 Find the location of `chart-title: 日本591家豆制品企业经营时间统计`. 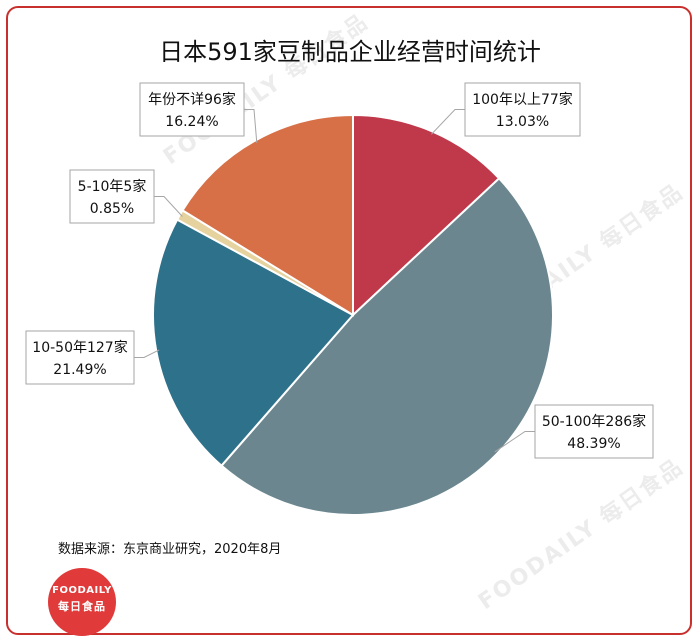

chart-title: 日本591家豆制品企业经营时间统计 is located at coordinates (350, 52).